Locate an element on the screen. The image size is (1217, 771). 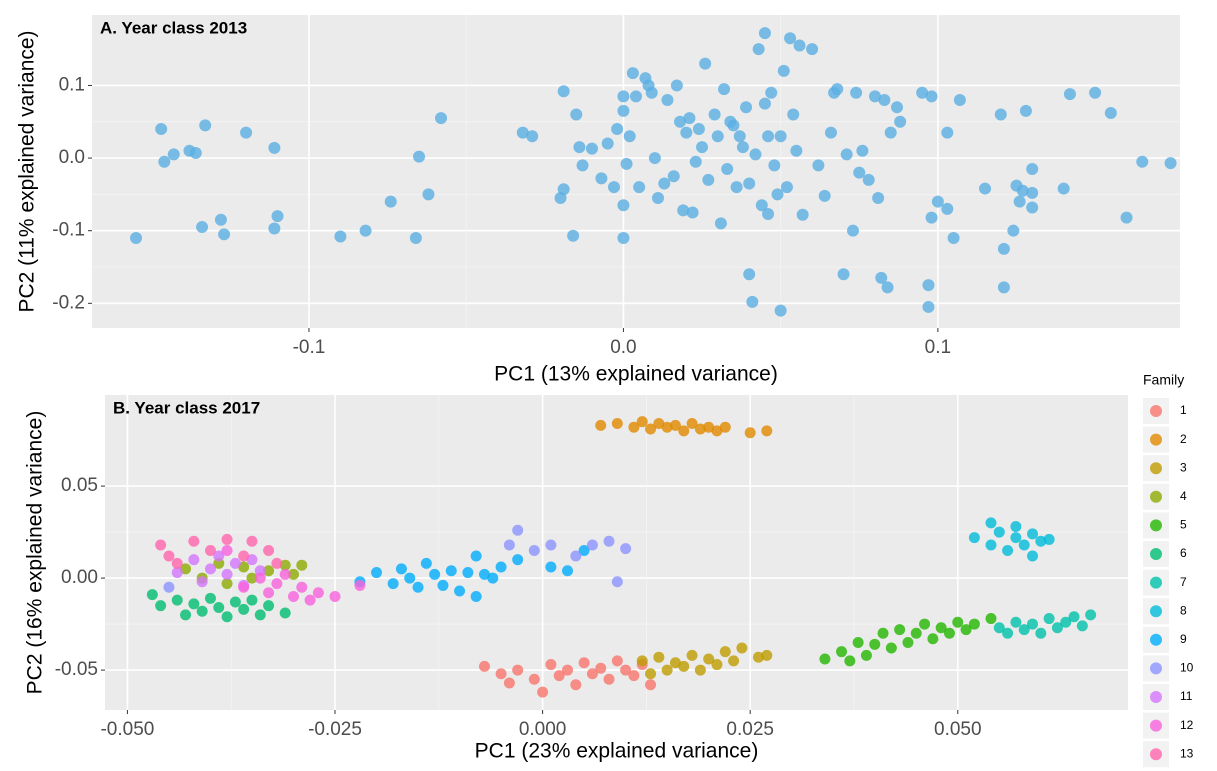
x-axis-title: PC1 (23% explained variance) is located at coordinates (617, 751).